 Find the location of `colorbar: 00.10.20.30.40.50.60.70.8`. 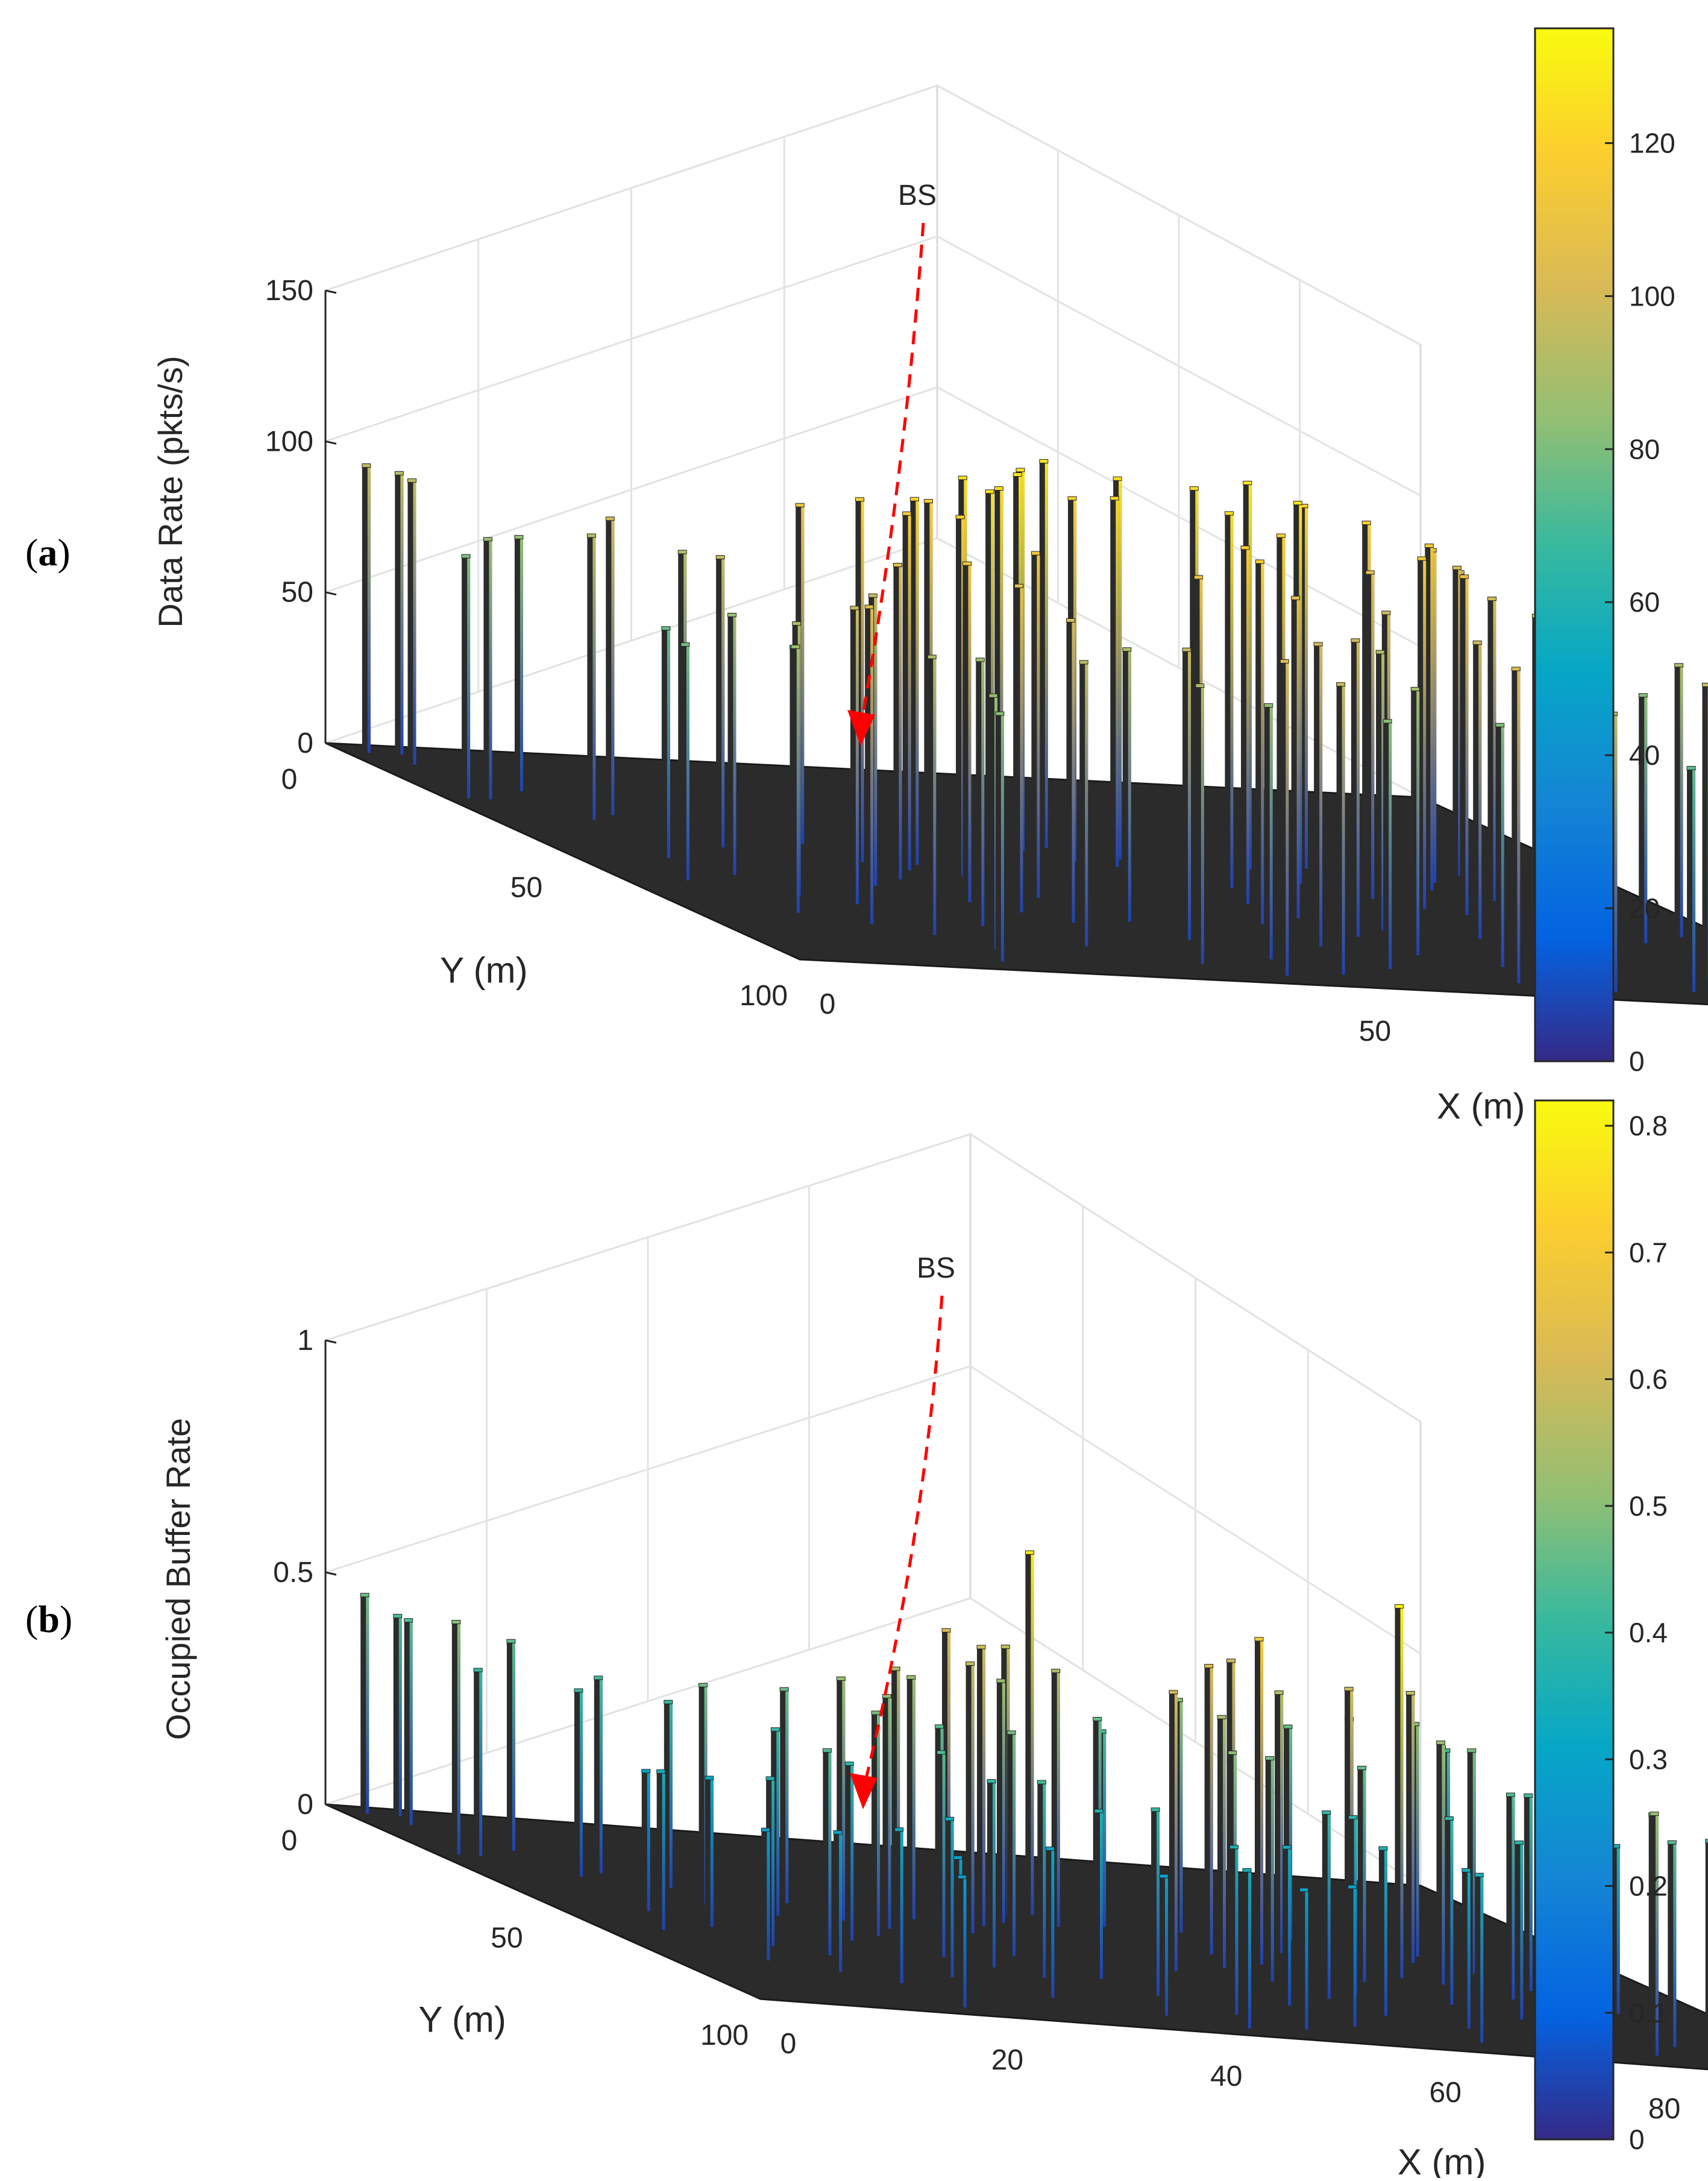

colorbar: 00.10.20.30.40.50.60.70.8 is located at coordinates (1602, 1627).